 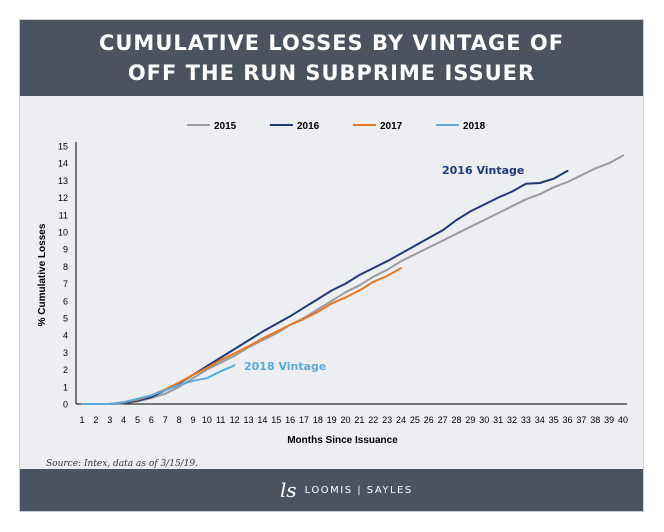 What do you see at coordinates (443, 420) in the screenshot?
I see `x-tick-label: 27` at bounding box center [443, 420].